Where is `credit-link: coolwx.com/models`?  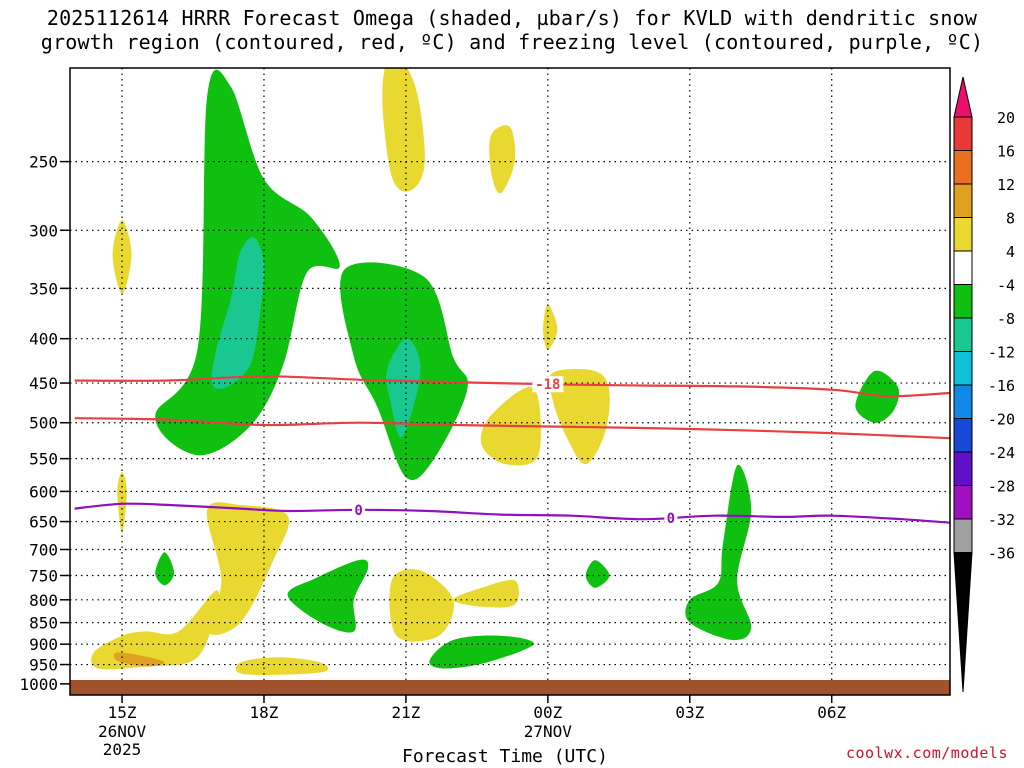 credit-link: coolwx.com/models is located at coordinates (926, 753).